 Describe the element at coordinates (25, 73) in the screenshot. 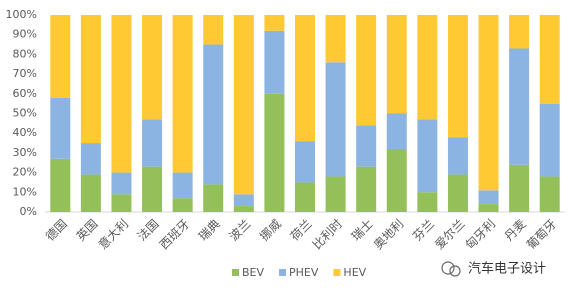

I see `y-tick-label: 70%` at that location.